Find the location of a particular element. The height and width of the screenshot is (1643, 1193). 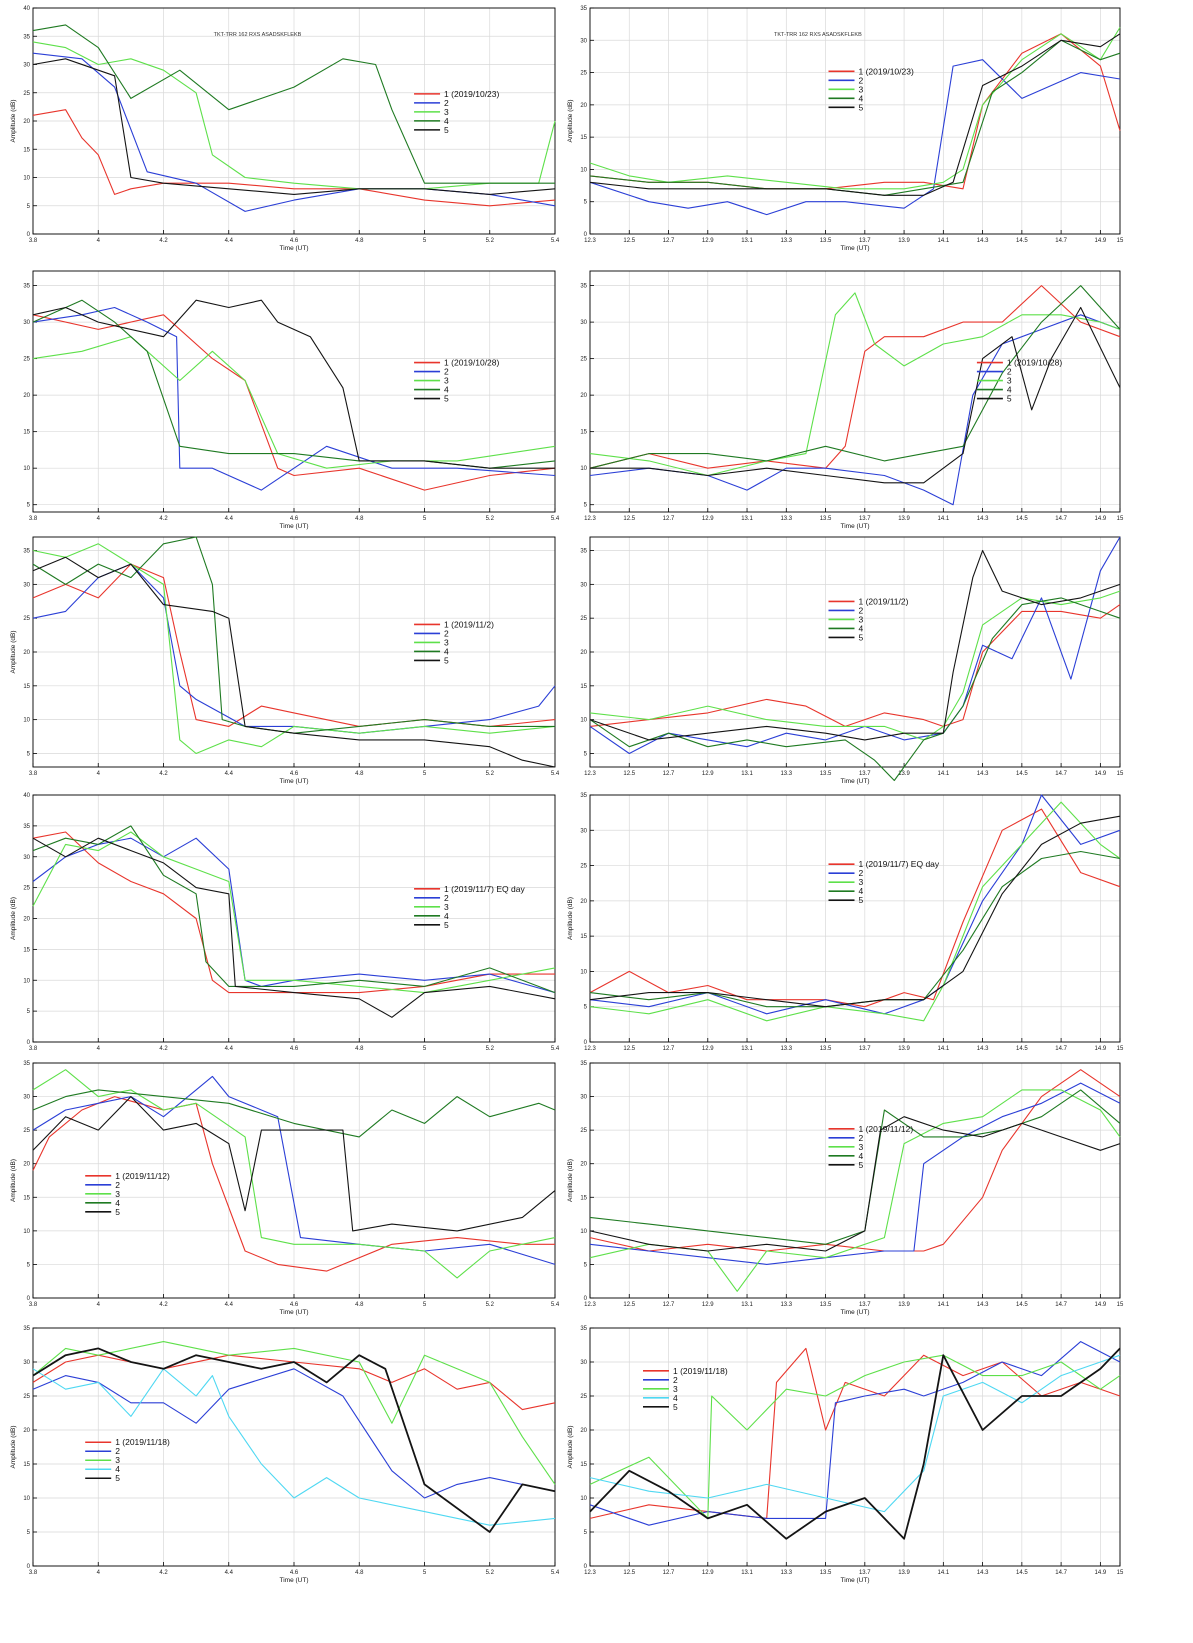

x-tick-label: 14.5 is located at coordinates (1022, 1305).